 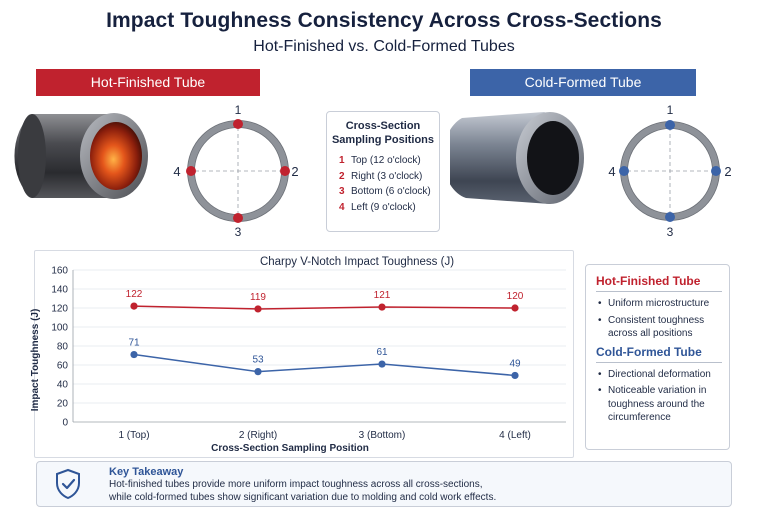 What do you see at coordinates (81, 156) in the screenshot?
I see `hot-tube-illustration` at bounding box center [81, 156].